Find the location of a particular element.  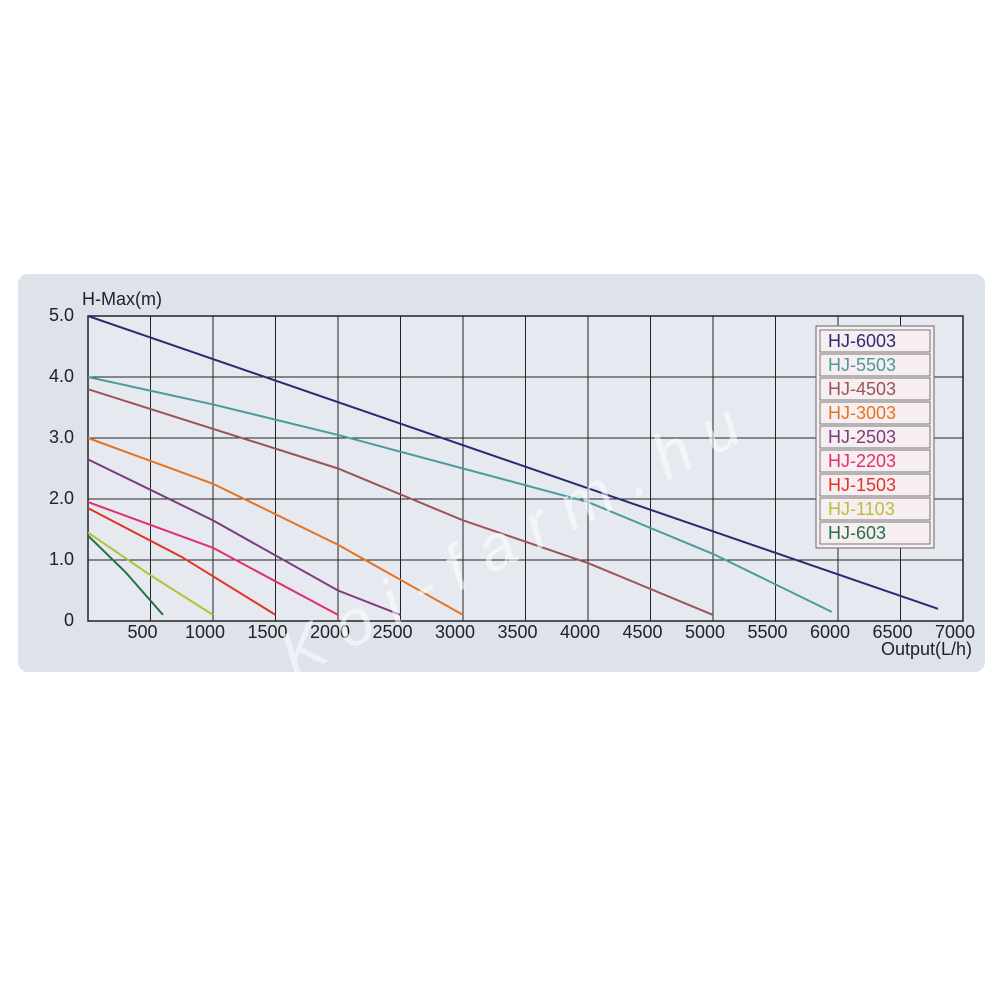

x-tick-label: 4000 is located at coordinates (580, 632).